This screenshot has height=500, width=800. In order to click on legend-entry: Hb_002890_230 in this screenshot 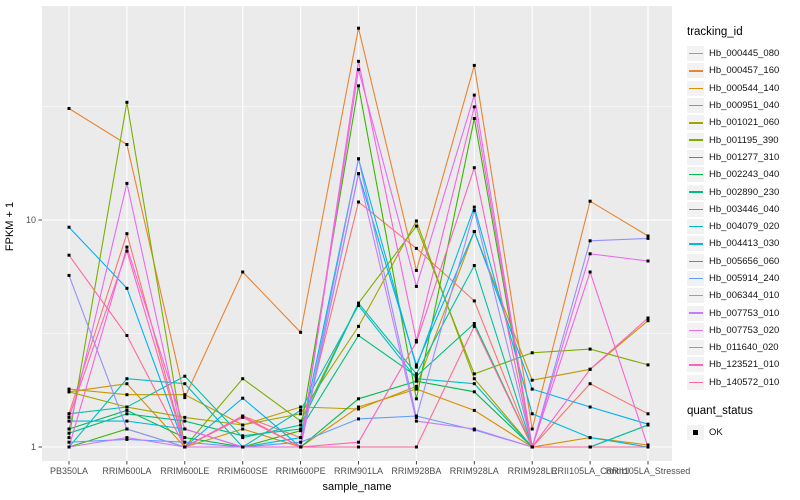, I will do `click(743, 191)`.